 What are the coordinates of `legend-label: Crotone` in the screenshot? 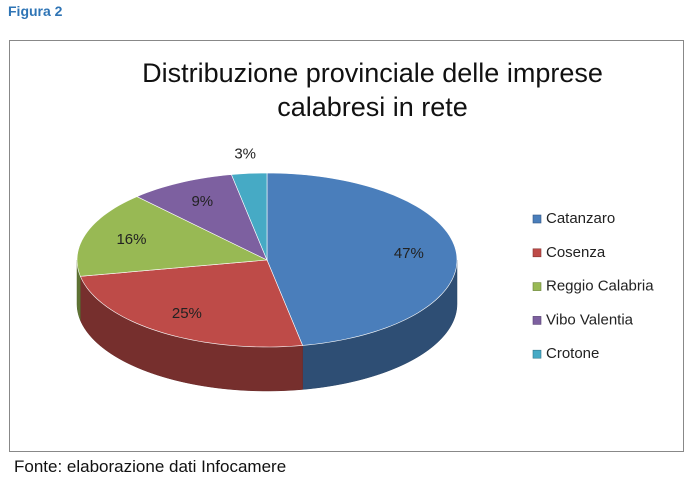 It's located at (572, 353).